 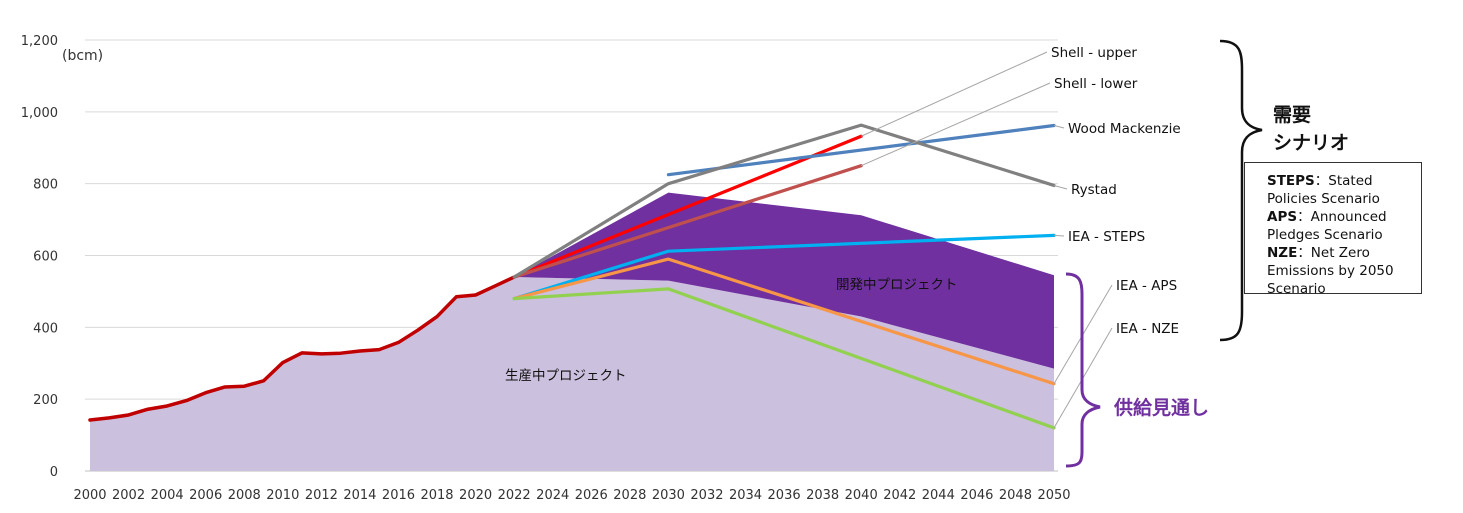 What do you see at coordinates (514, 495) in the screenshot?
I see `x-tick-label: 2022` at bounding box center [514, 495].